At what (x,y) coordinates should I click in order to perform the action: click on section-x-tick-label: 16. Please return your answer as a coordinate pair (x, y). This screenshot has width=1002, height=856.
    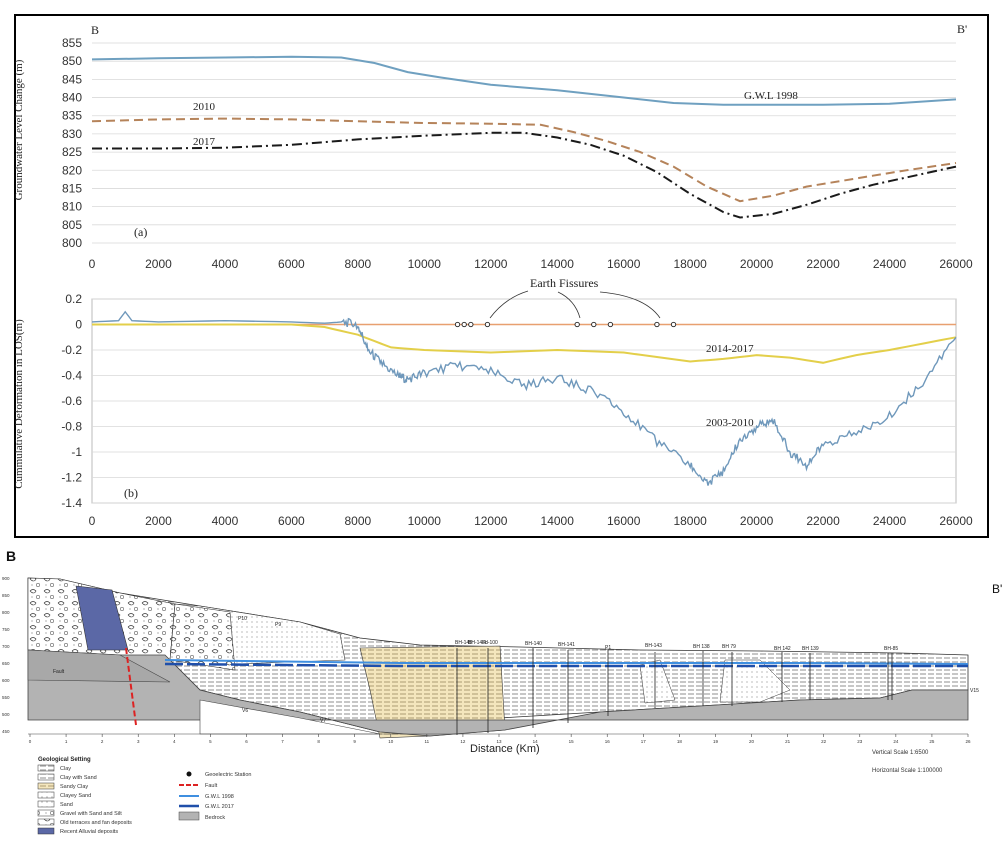
    Looking at the image, I should click on (608, 741).